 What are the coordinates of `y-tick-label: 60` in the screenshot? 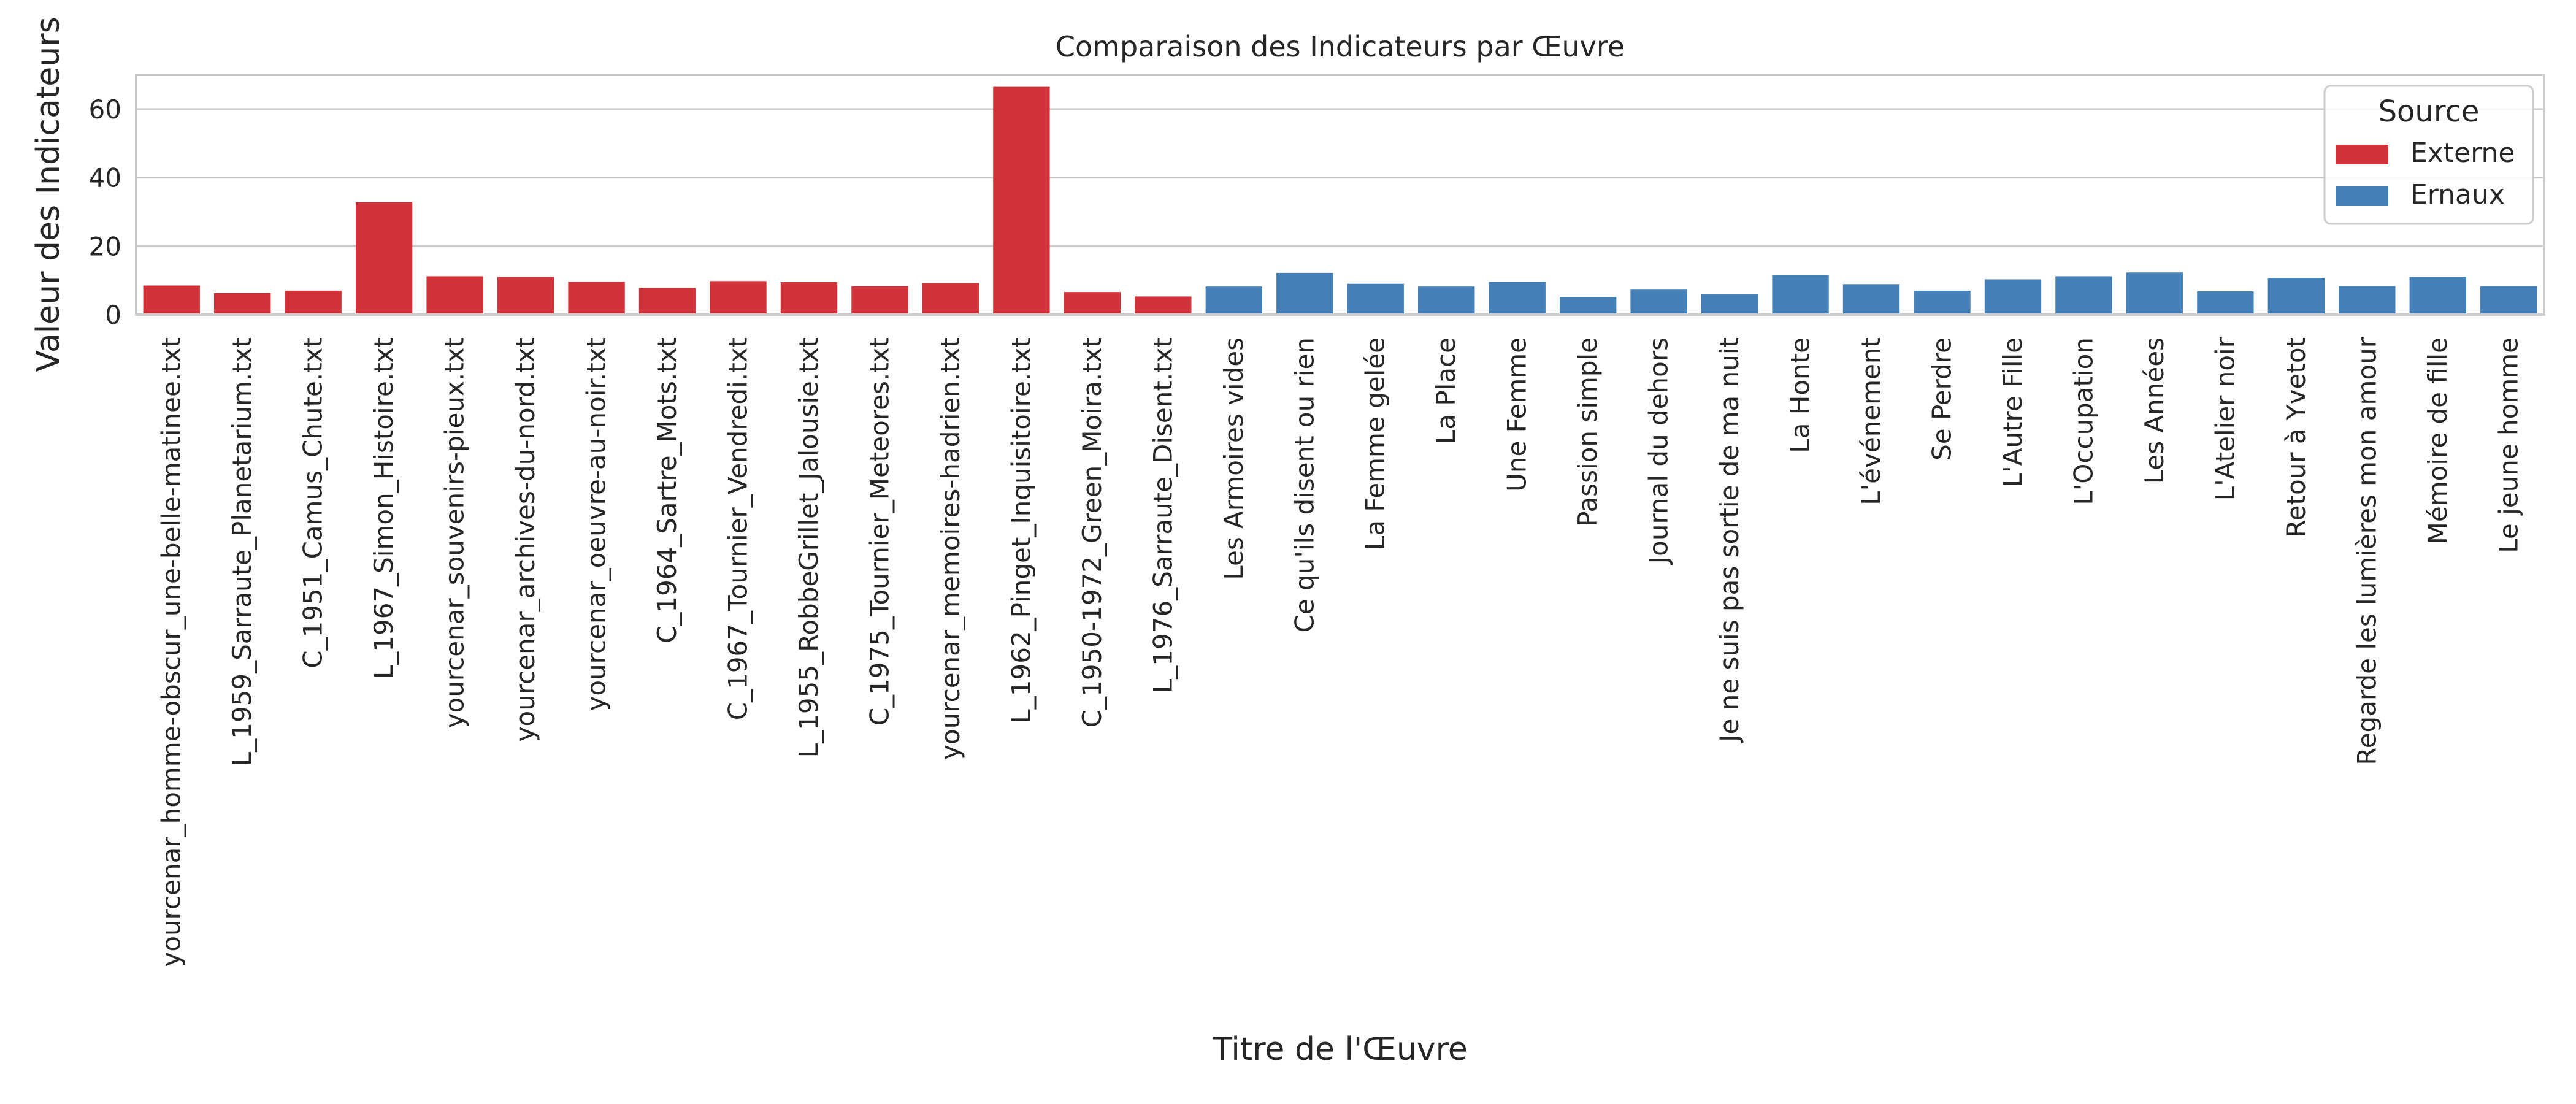 It's located at (105, 109).